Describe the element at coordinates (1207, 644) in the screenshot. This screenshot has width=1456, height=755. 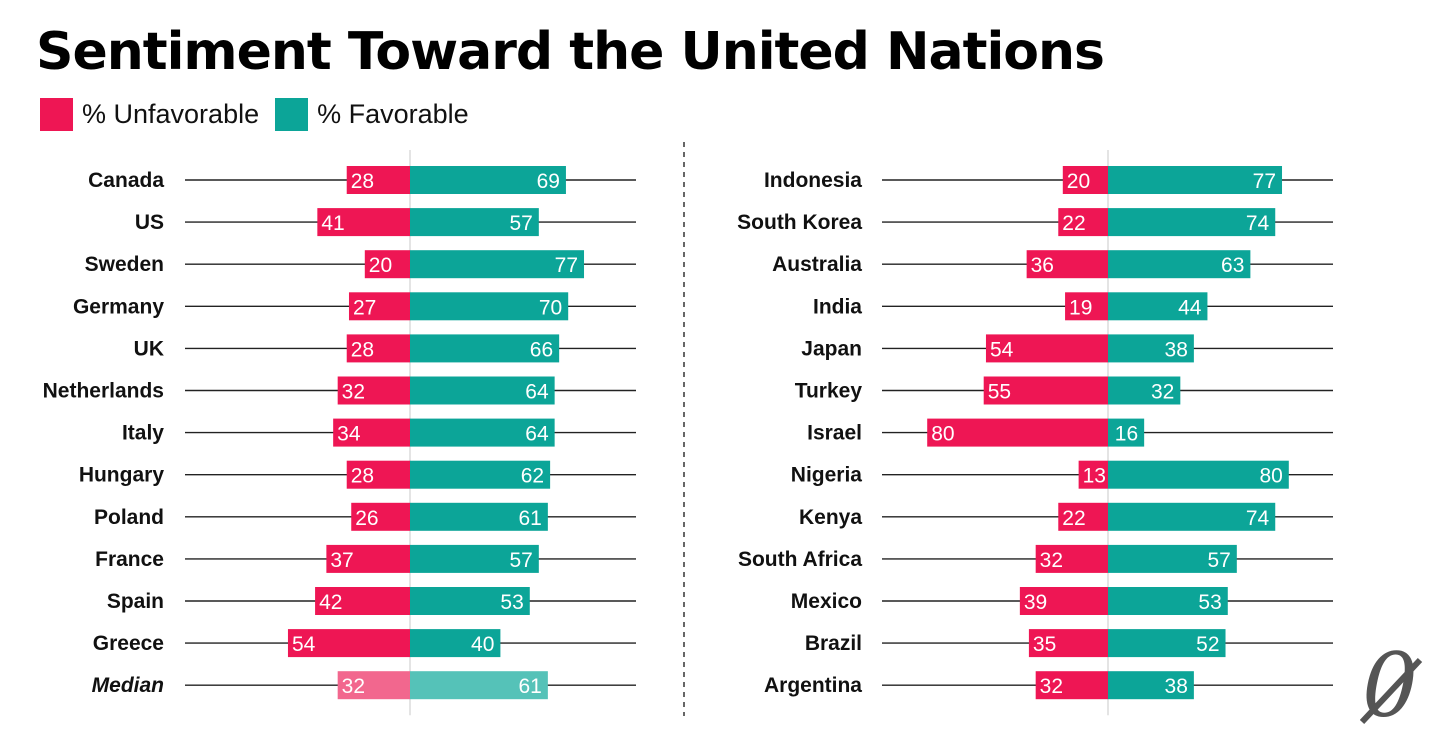
I see `data-label-favorable: 52` at that location.